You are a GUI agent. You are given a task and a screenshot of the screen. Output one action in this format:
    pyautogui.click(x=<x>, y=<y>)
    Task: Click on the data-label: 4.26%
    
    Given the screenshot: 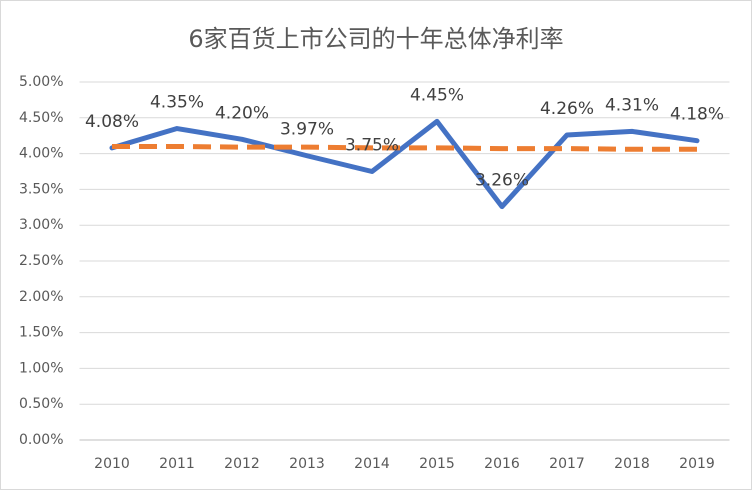 What is the action you would take?
    pyautogui.click(x=567, y=109)
    